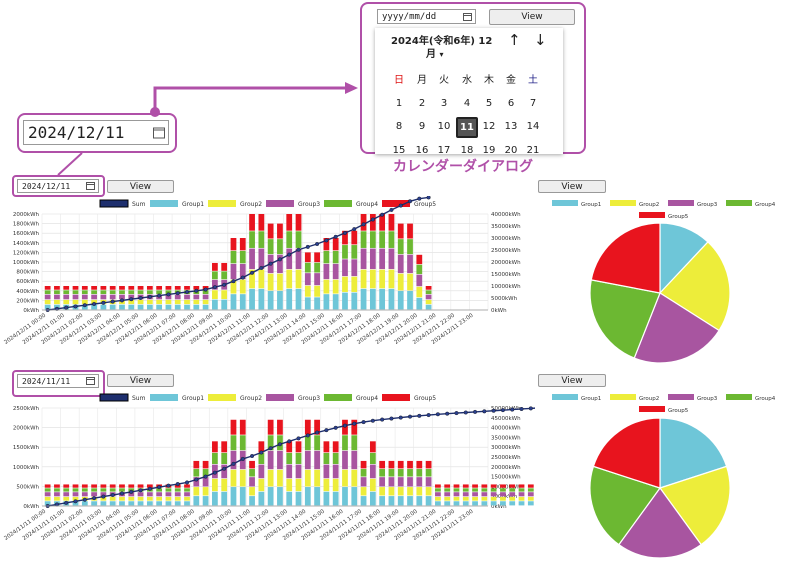 This screenshot has height=567, width=800. I want to click on next-month-arrow-icon: ↓, so click(540, 40).